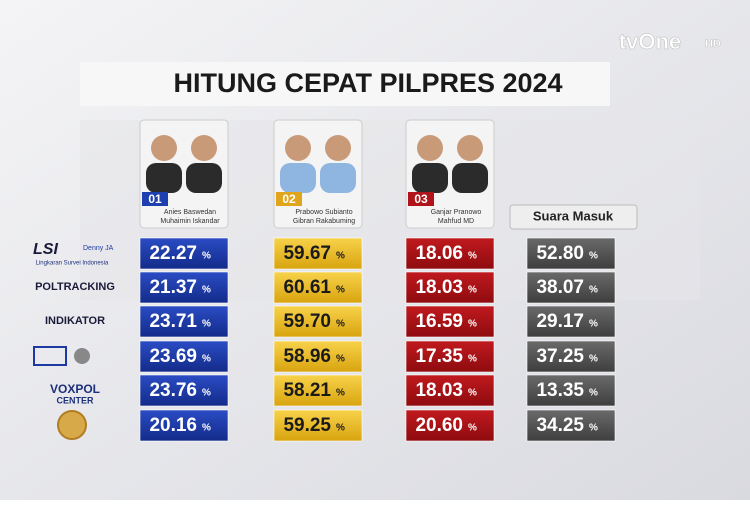  I want to click on candidate-name: Muhaimin Iskandar, so click(190, 221).